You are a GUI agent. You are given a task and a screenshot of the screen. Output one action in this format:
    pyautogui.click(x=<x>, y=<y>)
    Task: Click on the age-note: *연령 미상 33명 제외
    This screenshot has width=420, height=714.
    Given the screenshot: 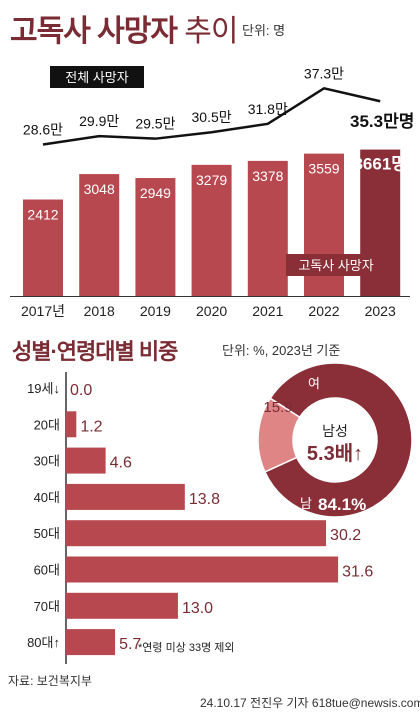 What is the action you would take?
    pyautogui.click(x=186, y=647)
    